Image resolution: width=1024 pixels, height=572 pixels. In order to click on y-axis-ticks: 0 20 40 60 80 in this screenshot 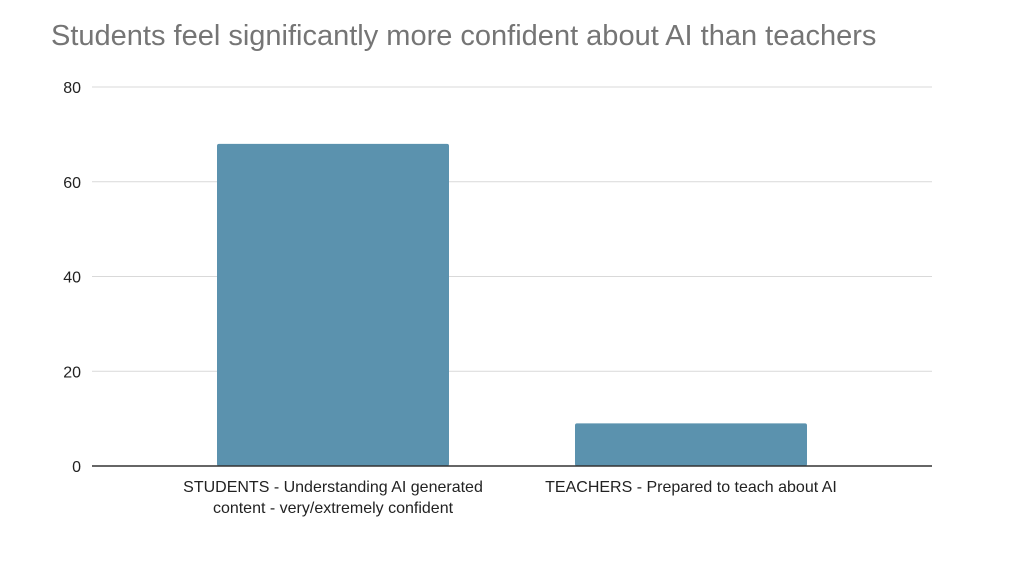, I will do `click(72, 278)`.